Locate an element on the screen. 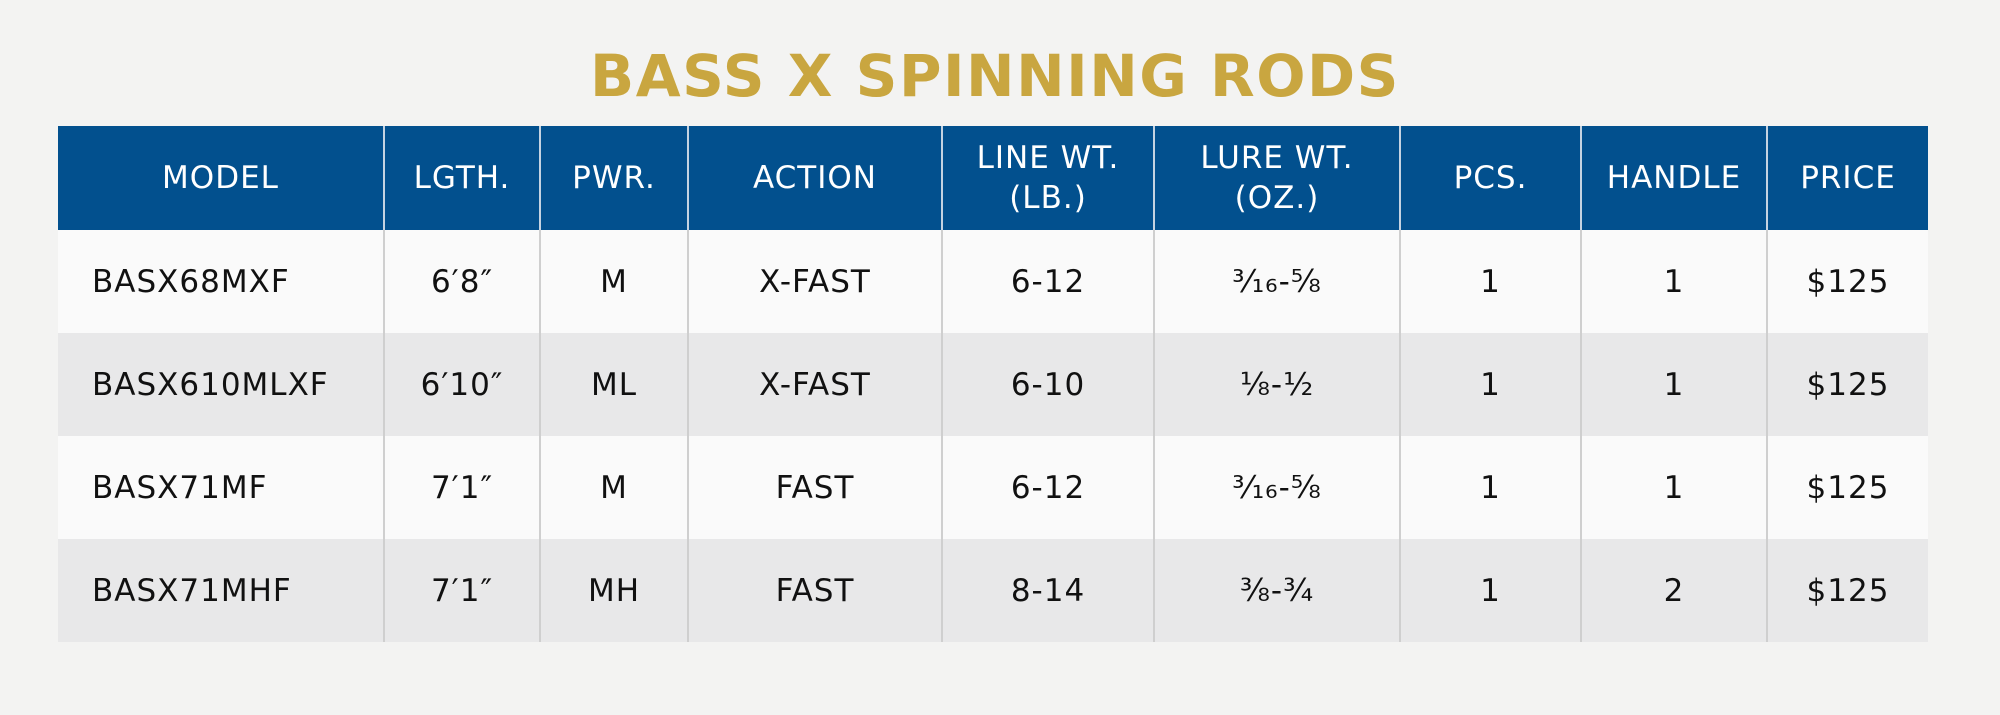 Image resolution: width=2000 pixels, height=715 pixels. header-lure-weight: LURE WT. (OZ.) is located at coordinates (1276, 178).